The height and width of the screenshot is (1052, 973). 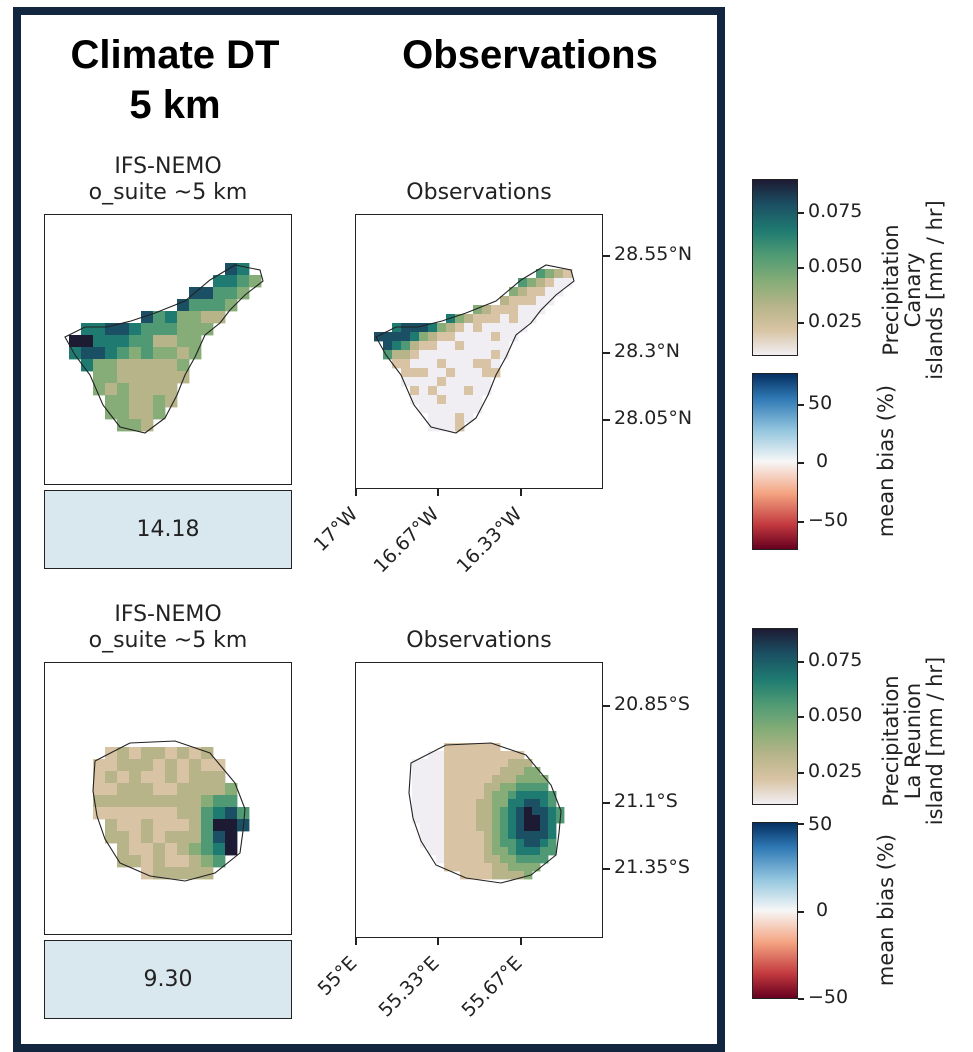 I want to click on y-tick-label: 21.1°S, so click(x=646, y=801).